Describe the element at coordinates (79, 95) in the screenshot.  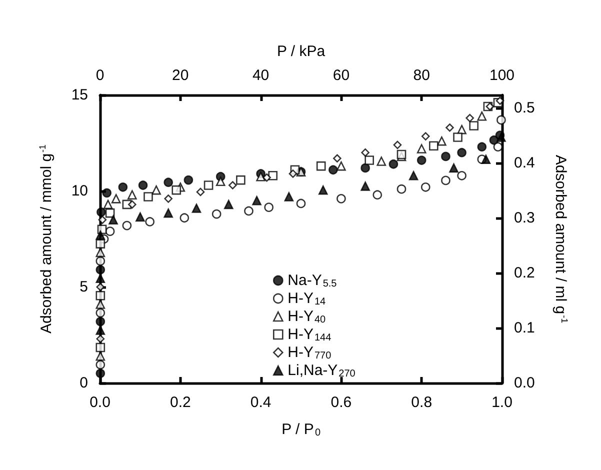
I see `y-tick-label: 15` at that location.